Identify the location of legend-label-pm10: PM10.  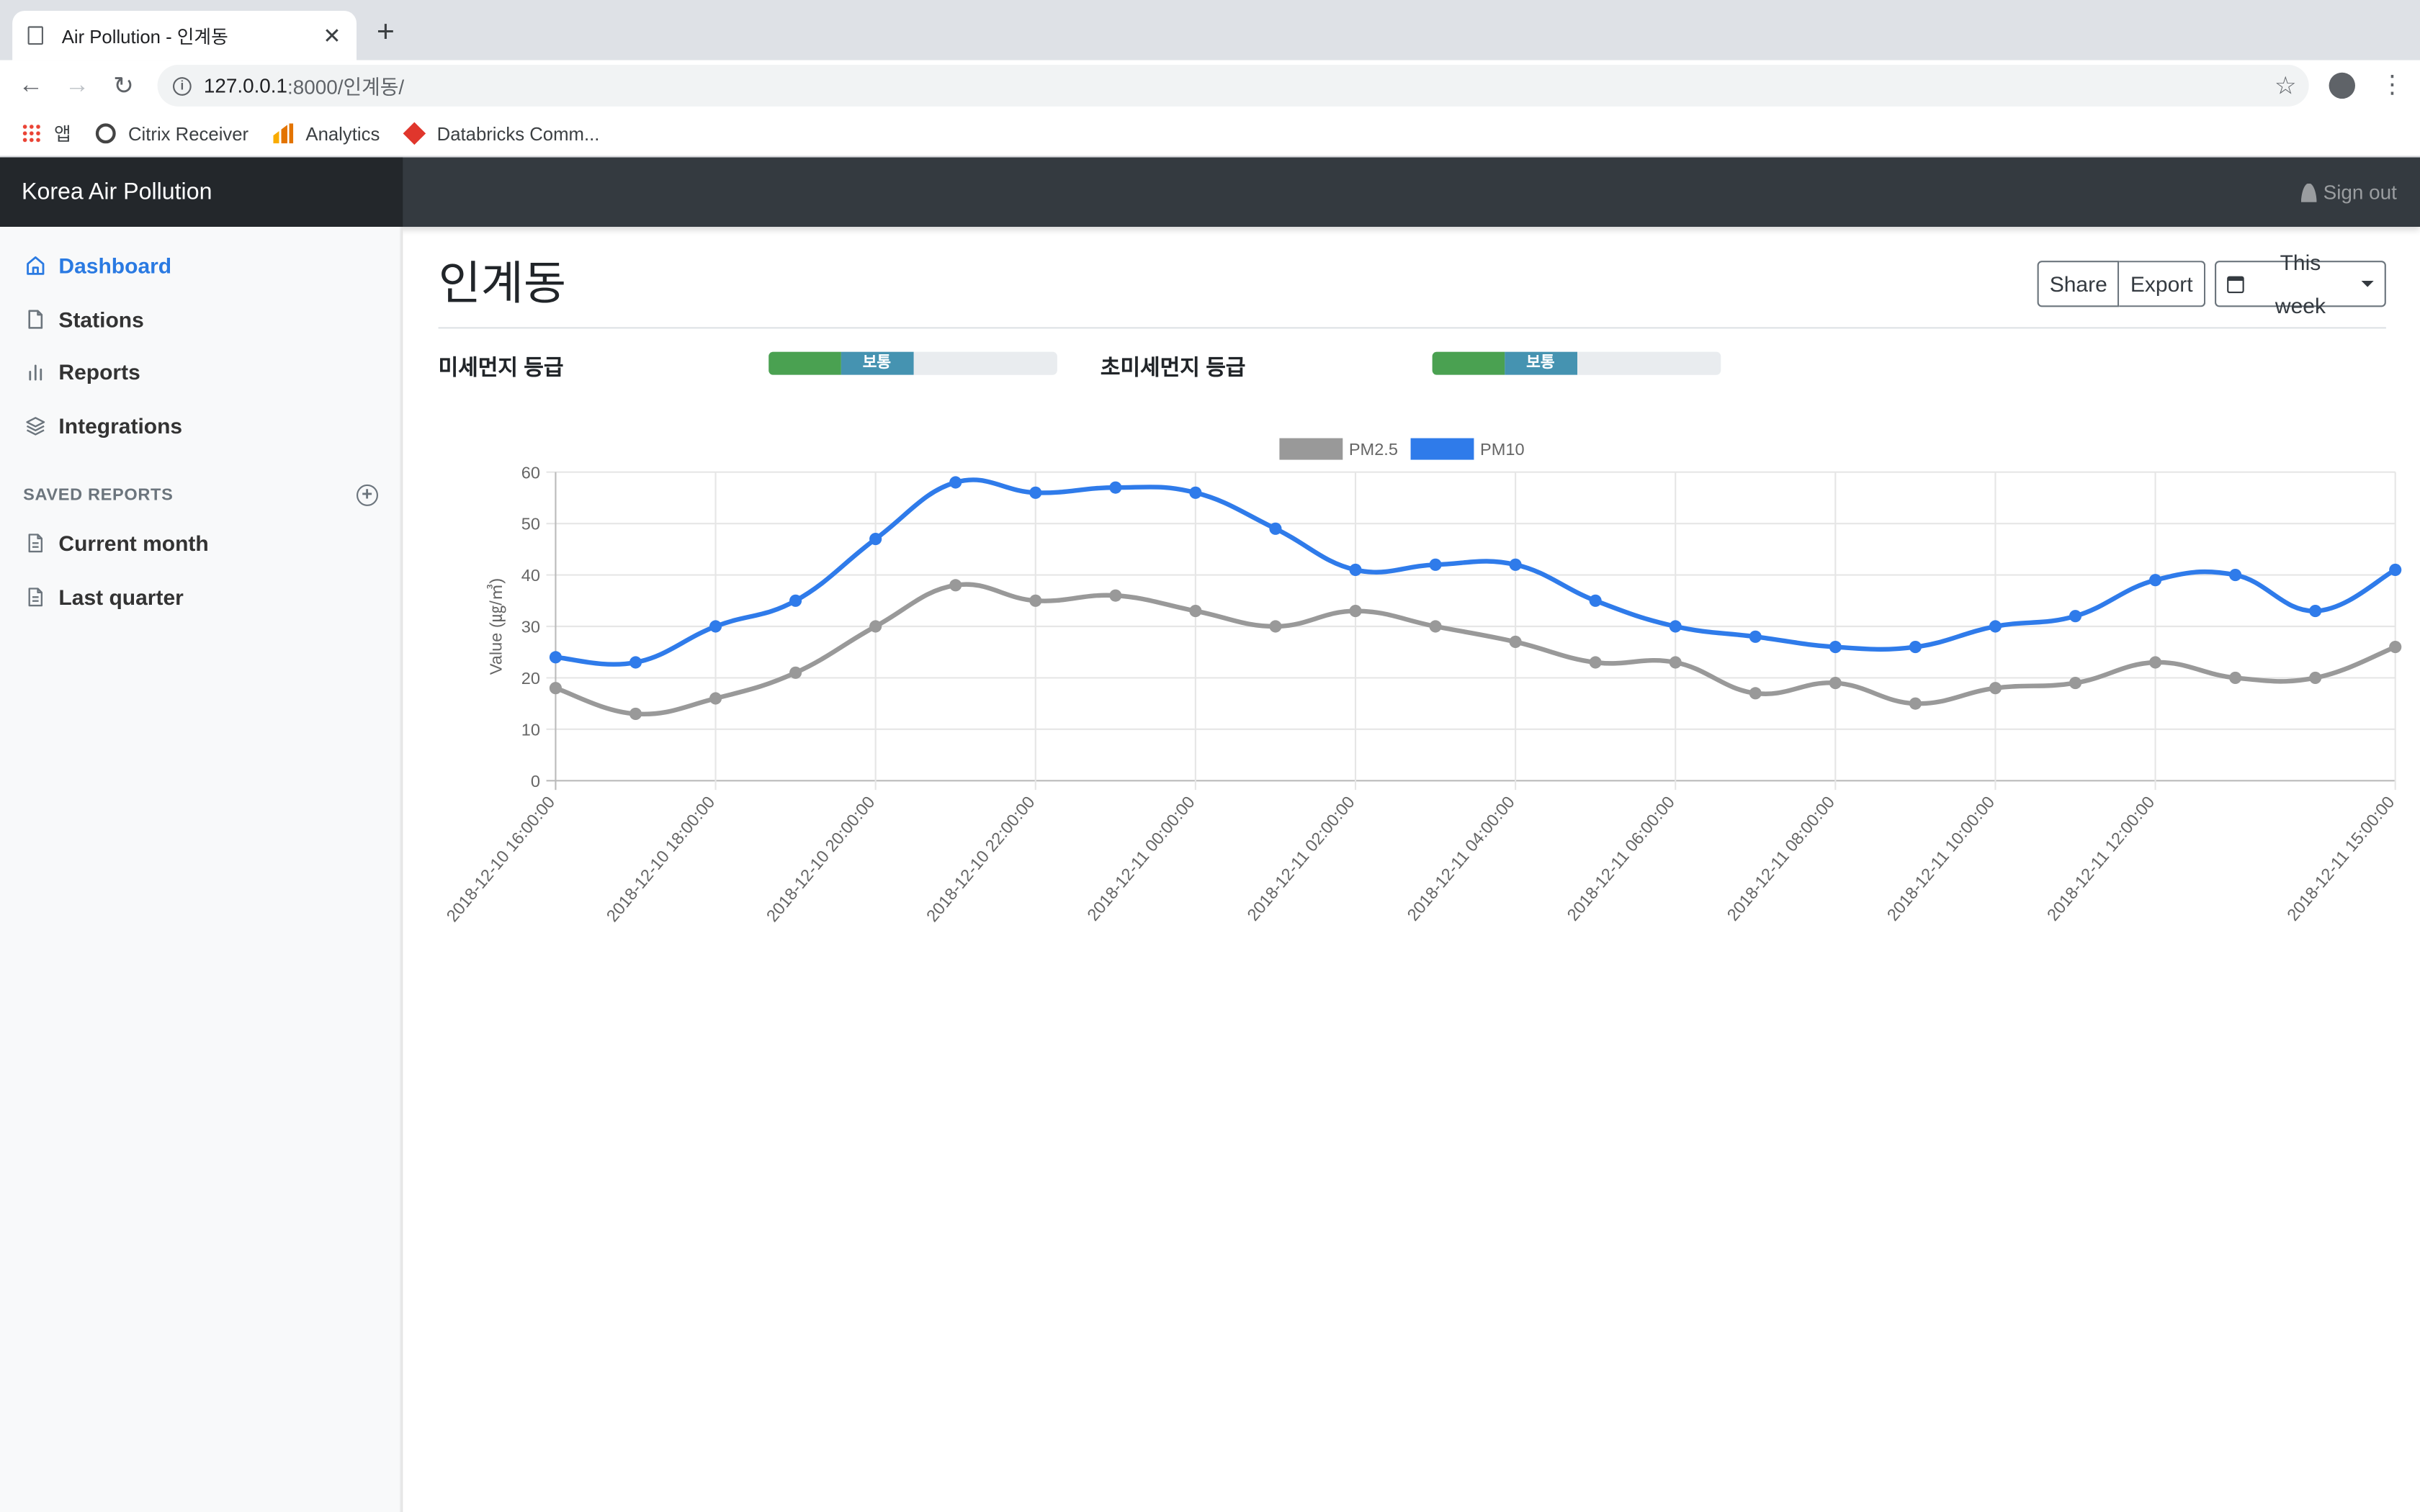
(1502, 449).